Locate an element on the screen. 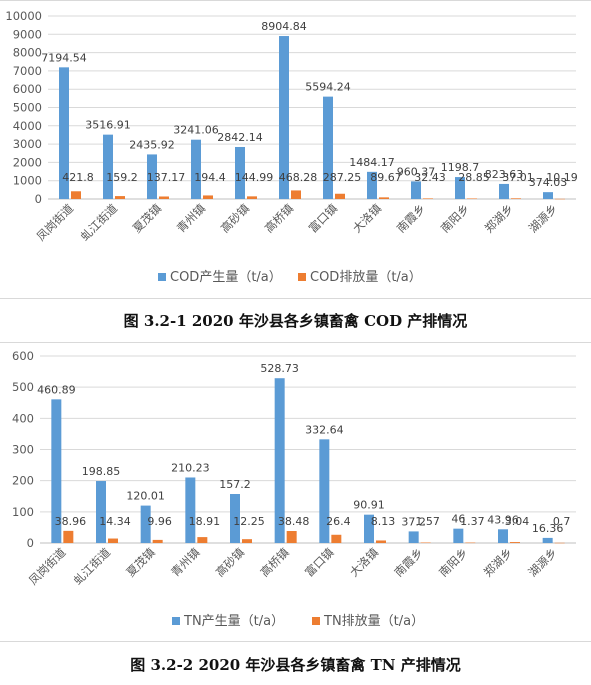 The width and height of the screenshot is (591, 685). data-label: 823.63 is located at coordinates (504, 174).